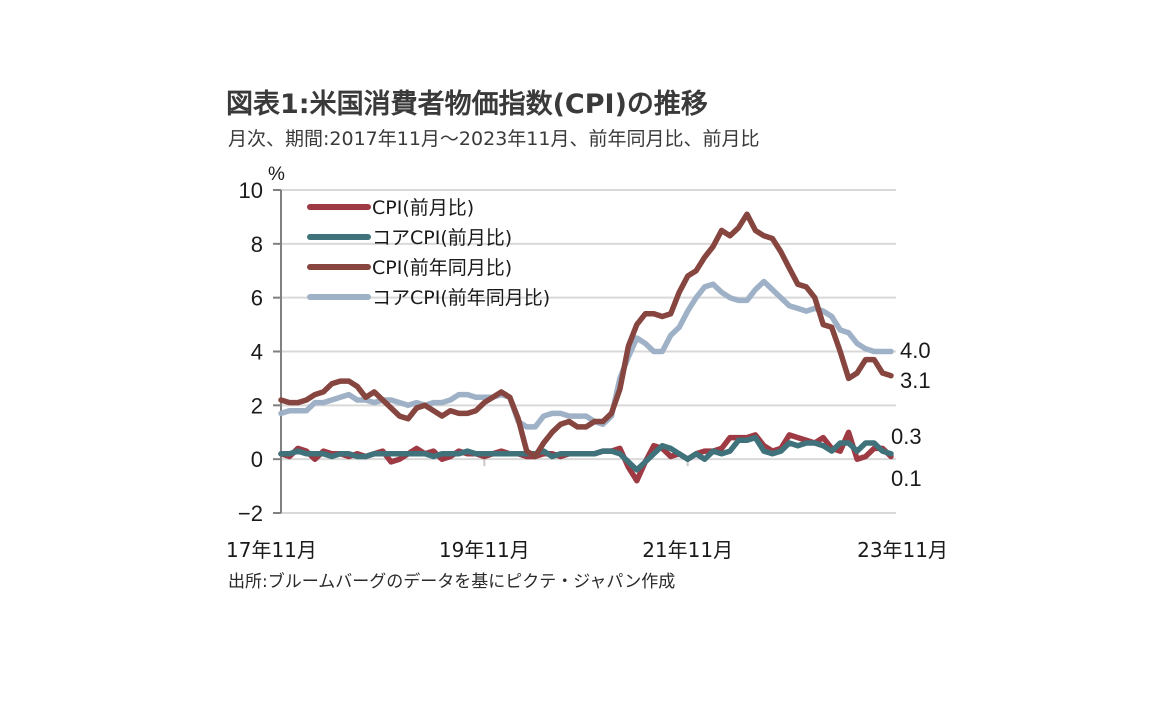 This screenshot has height=720, width=1152. What do you see at coordinates (906, 436) in the screenshot?
I see `end-value-label: 0.3` at bounding box center [906, 436].